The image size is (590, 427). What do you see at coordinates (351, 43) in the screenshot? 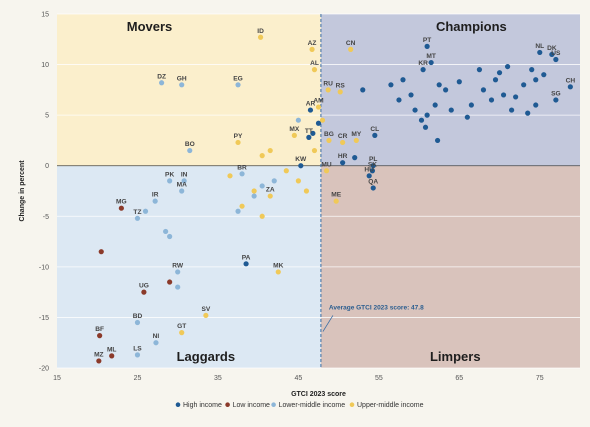
I see `point-label: CN` at bounding box center [351, 43].